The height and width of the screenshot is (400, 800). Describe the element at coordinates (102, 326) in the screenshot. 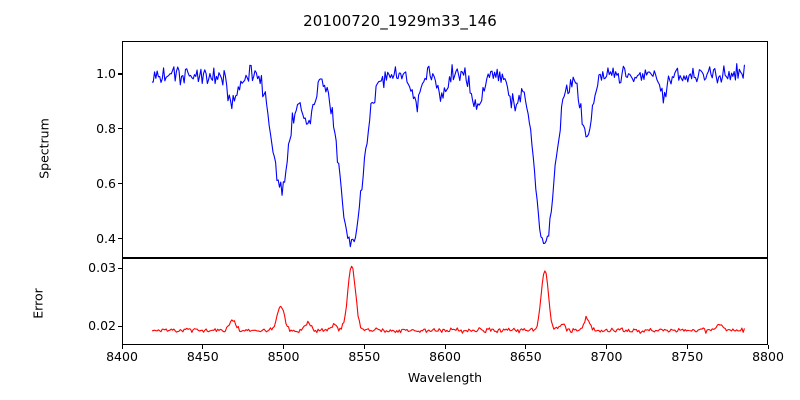

I see `y-tick-label: 0.02` at that location.